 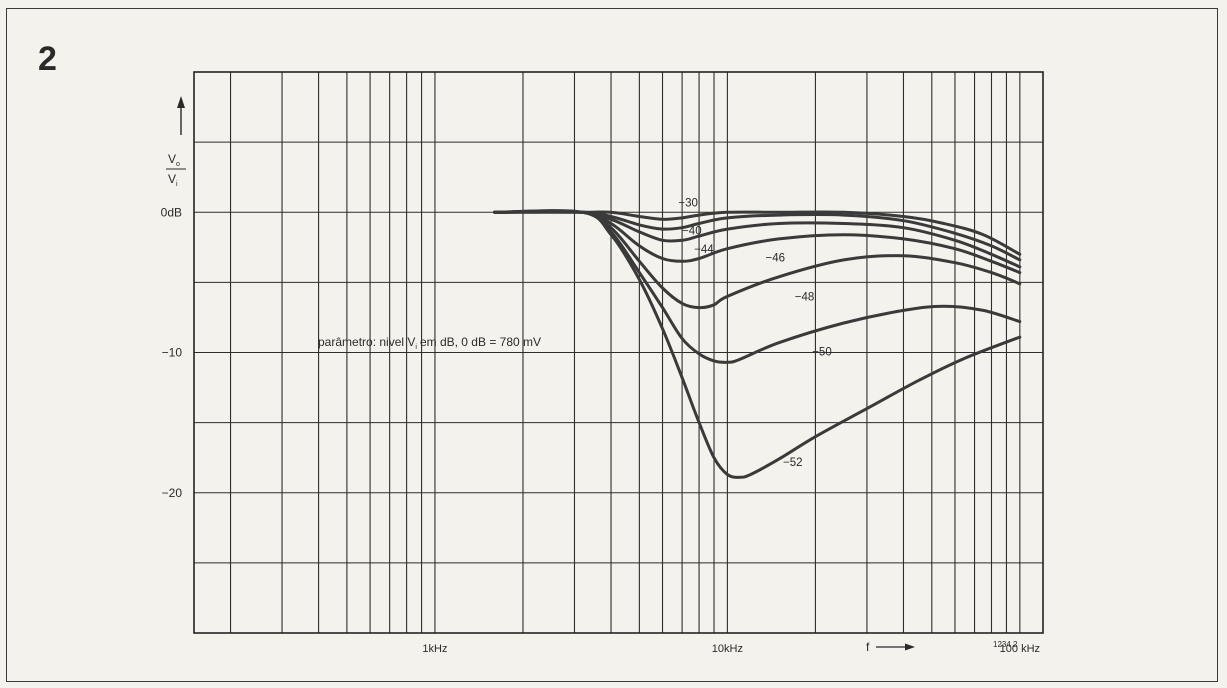 I want to click on series-label: −30, so click(x=688, y=204).